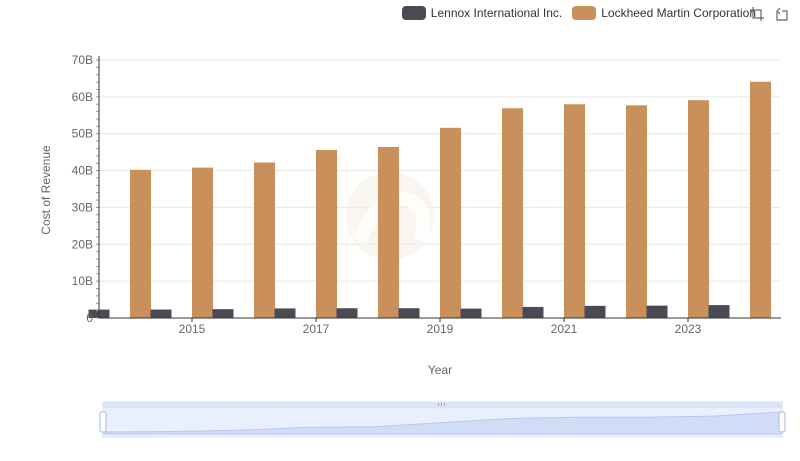  Describe the element at coordinates (140, 243) in the screenshot. I see `bar-lockheed-2014` at that location.